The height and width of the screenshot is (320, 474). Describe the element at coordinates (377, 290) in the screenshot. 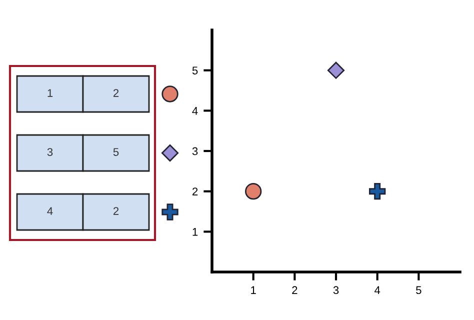

I see `x-tick-label: 4` at that location.